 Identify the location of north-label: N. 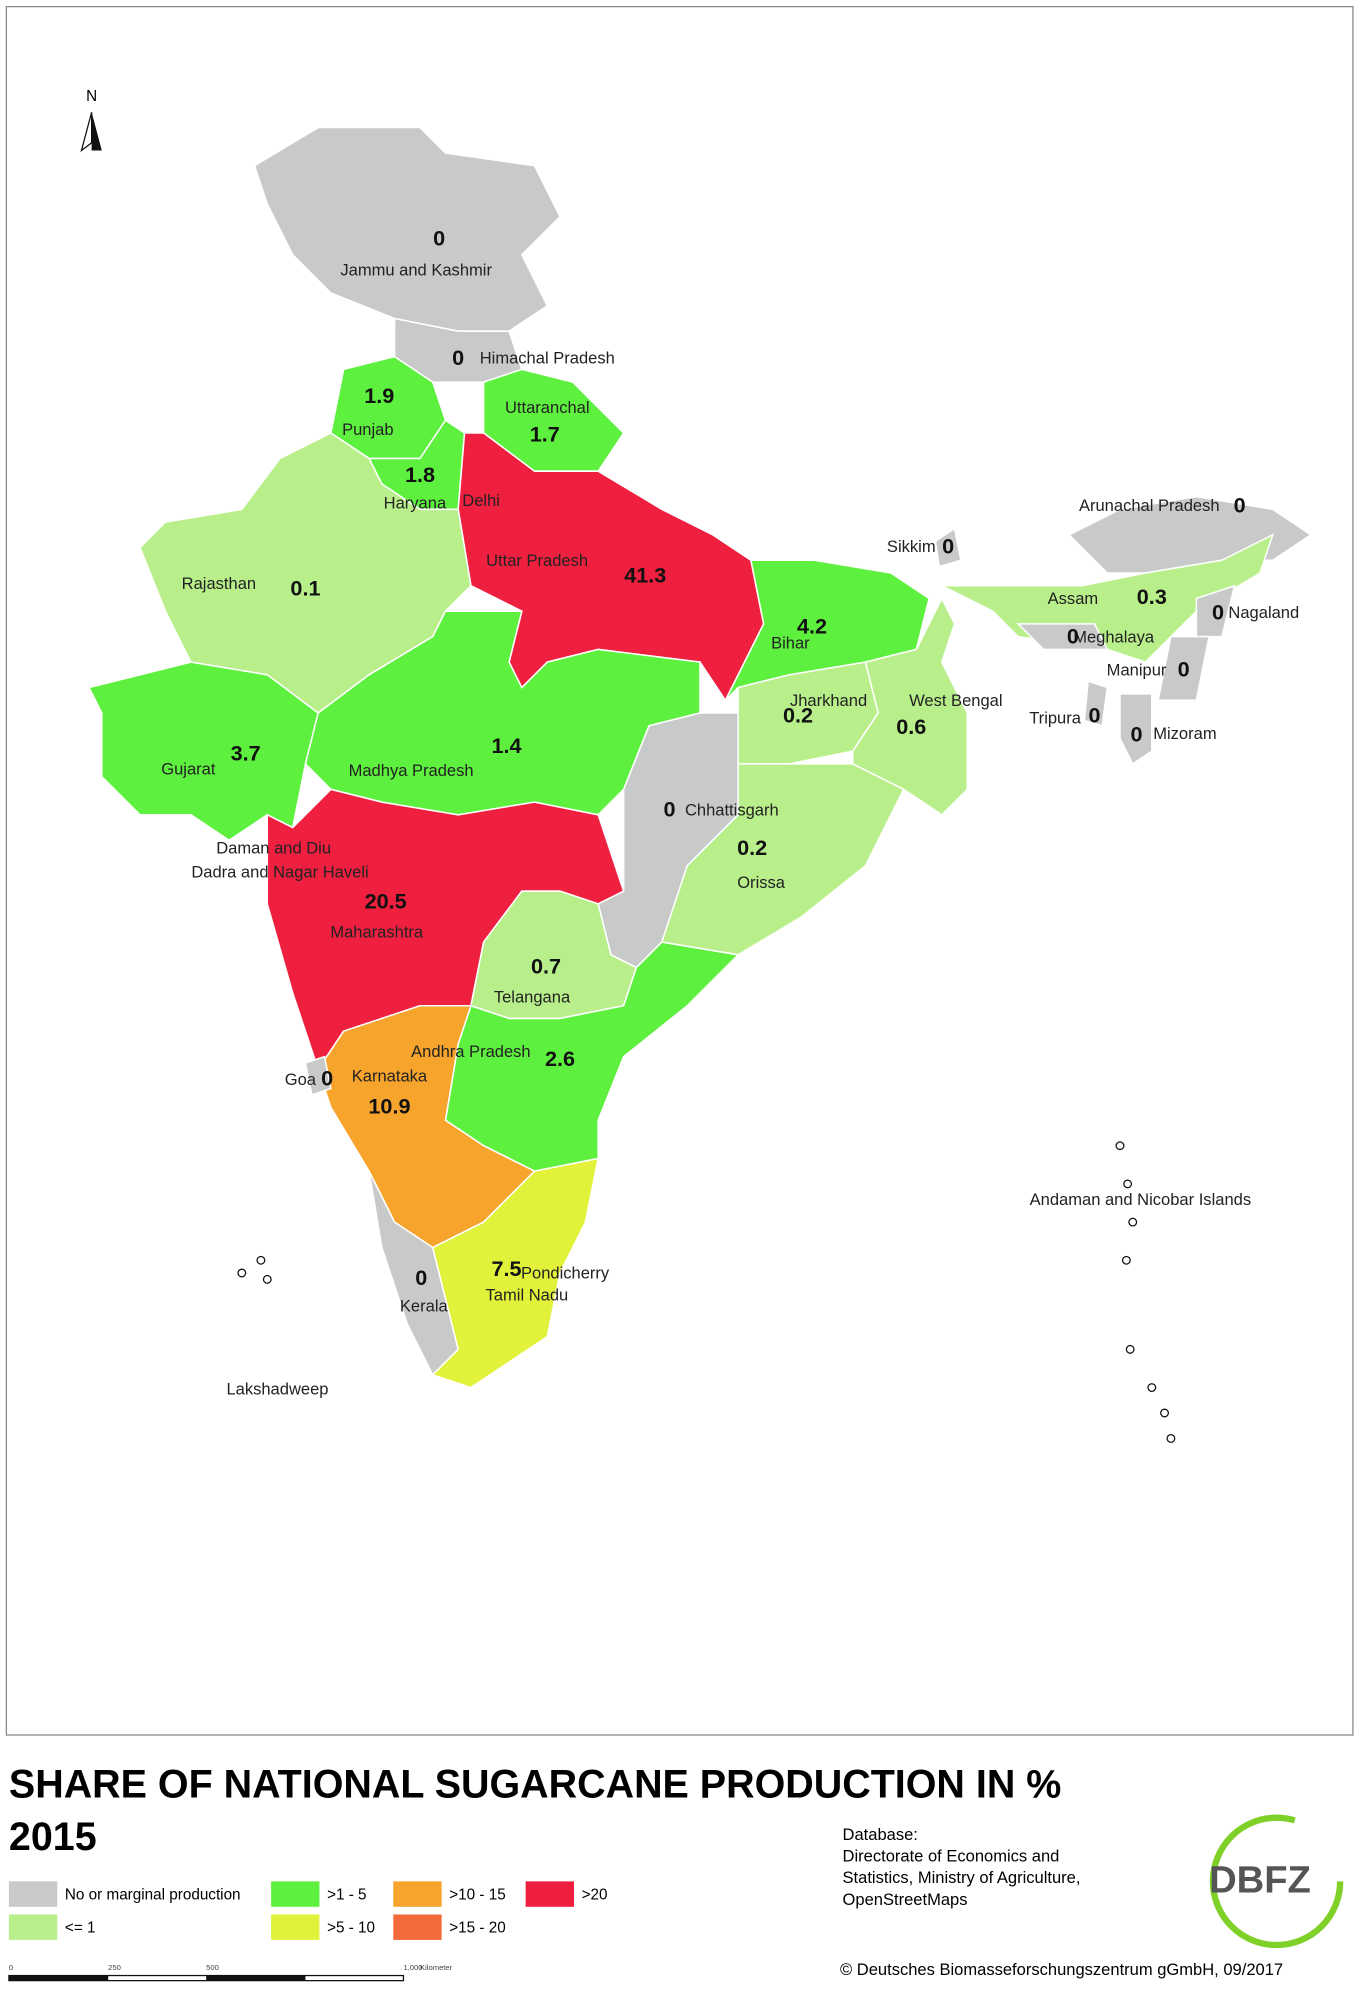
(91, 96).